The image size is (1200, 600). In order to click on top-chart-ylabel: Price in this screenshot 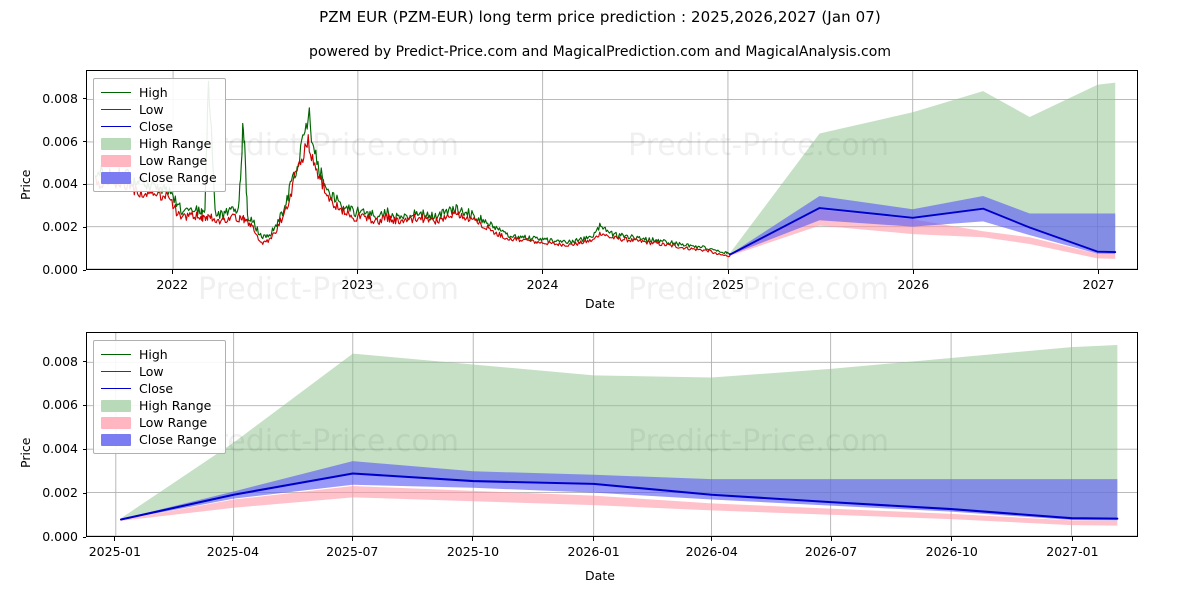, I will do `click(25, 185)`.